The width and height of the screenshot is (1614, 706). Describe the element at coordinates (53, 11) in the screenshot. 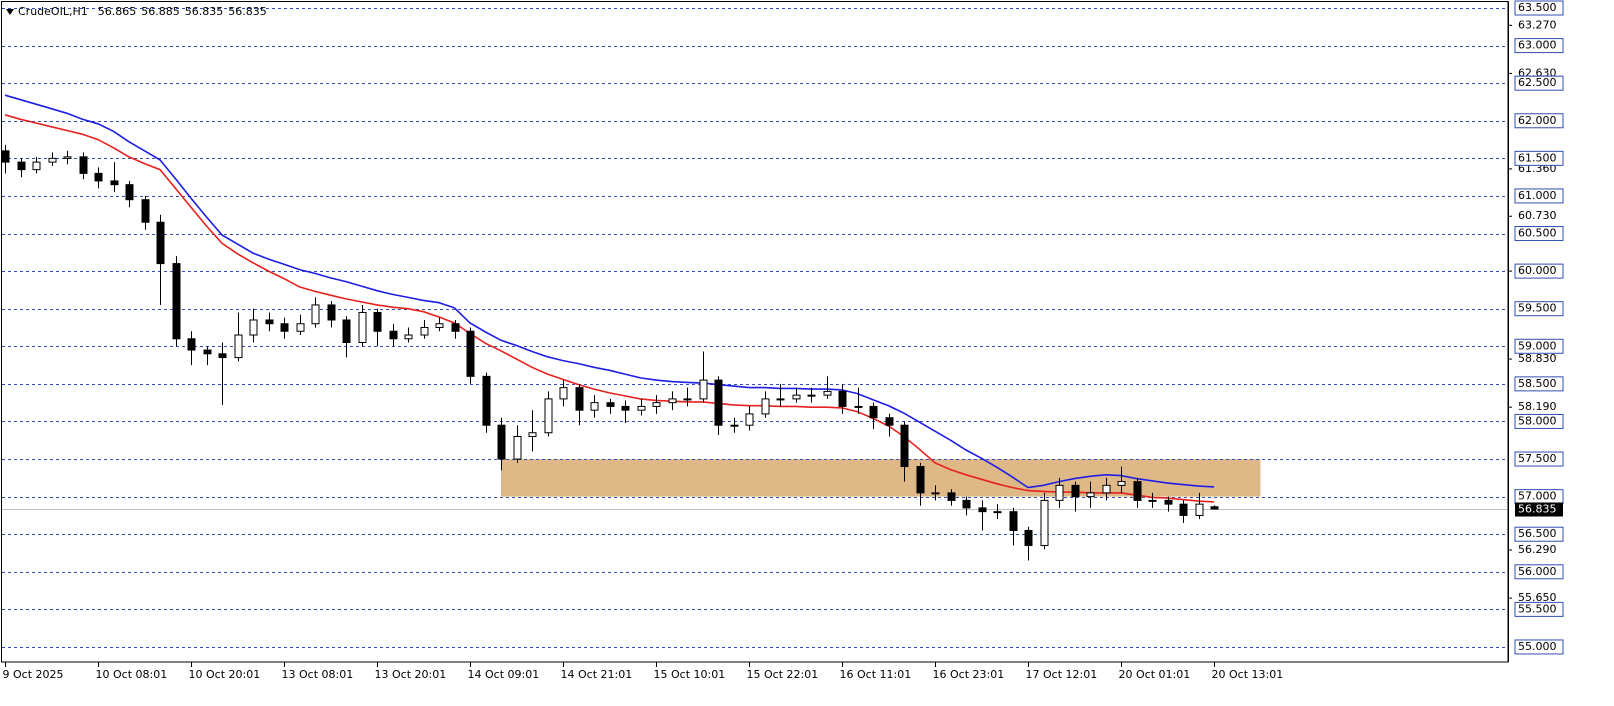

I see `symbol: CrudeOIL,H1` at that location.